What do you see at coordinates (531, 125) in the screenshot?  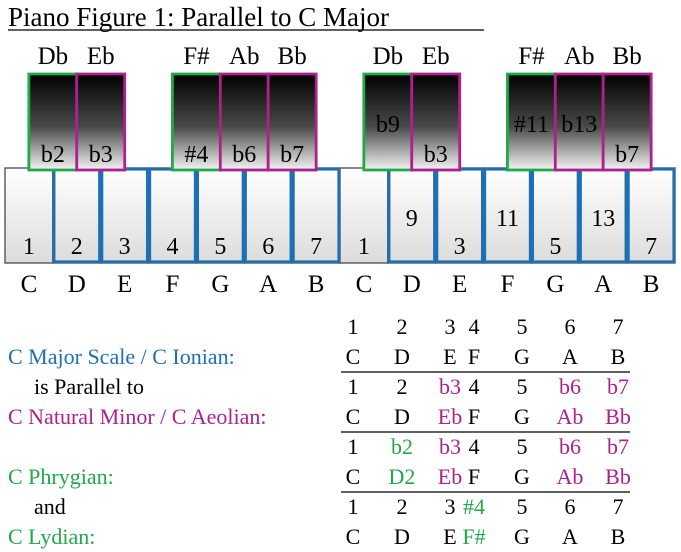 I see `black-key-degree: #11` at bounding box center [531, 125].